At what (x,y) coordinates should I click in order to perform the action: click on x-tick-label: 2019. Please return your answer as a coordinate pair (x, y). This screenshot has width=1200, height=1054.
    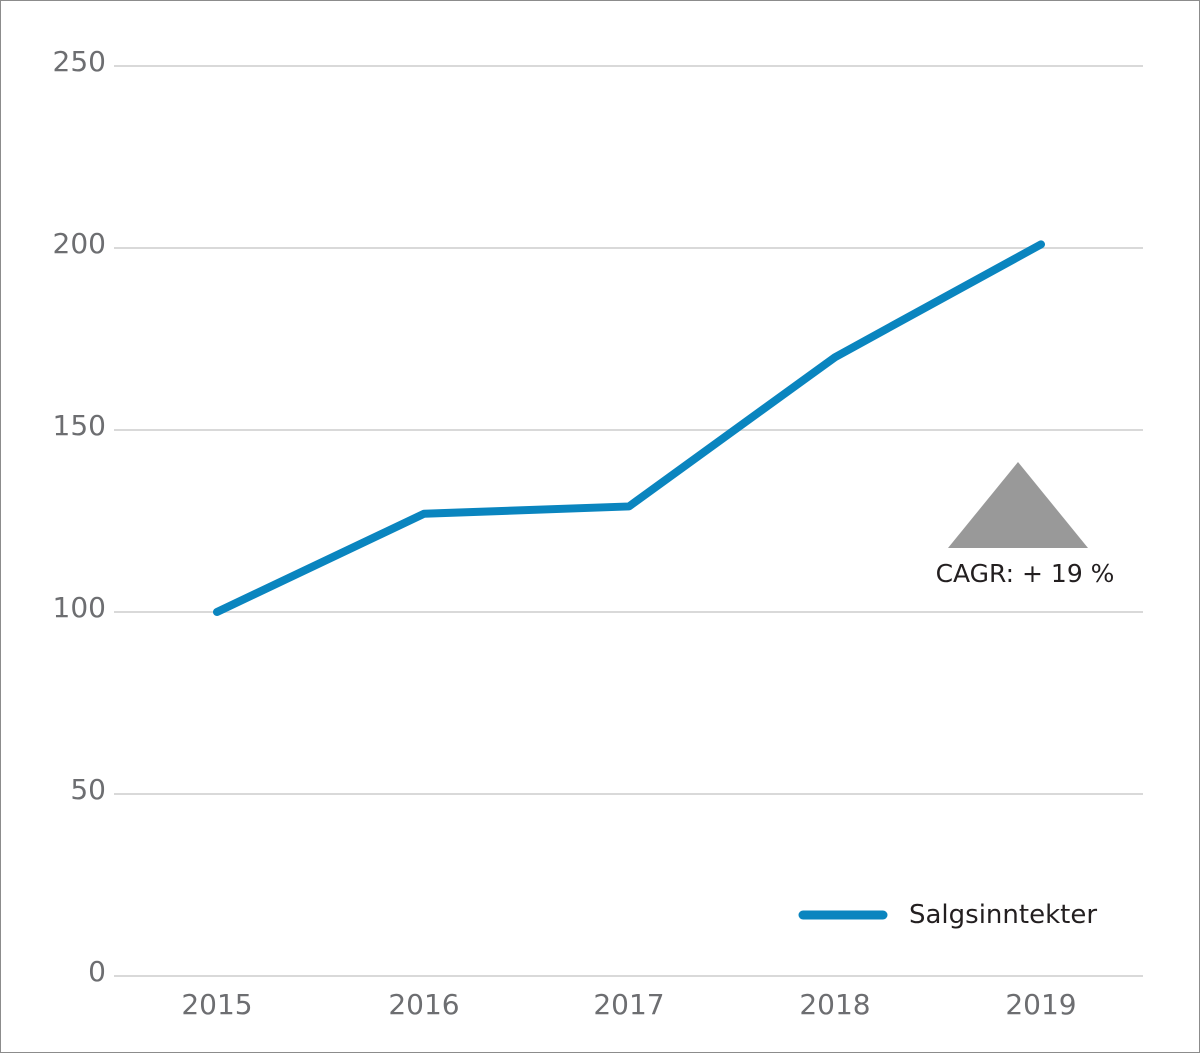
    Looking at the image, I should click on (1040, 1004).